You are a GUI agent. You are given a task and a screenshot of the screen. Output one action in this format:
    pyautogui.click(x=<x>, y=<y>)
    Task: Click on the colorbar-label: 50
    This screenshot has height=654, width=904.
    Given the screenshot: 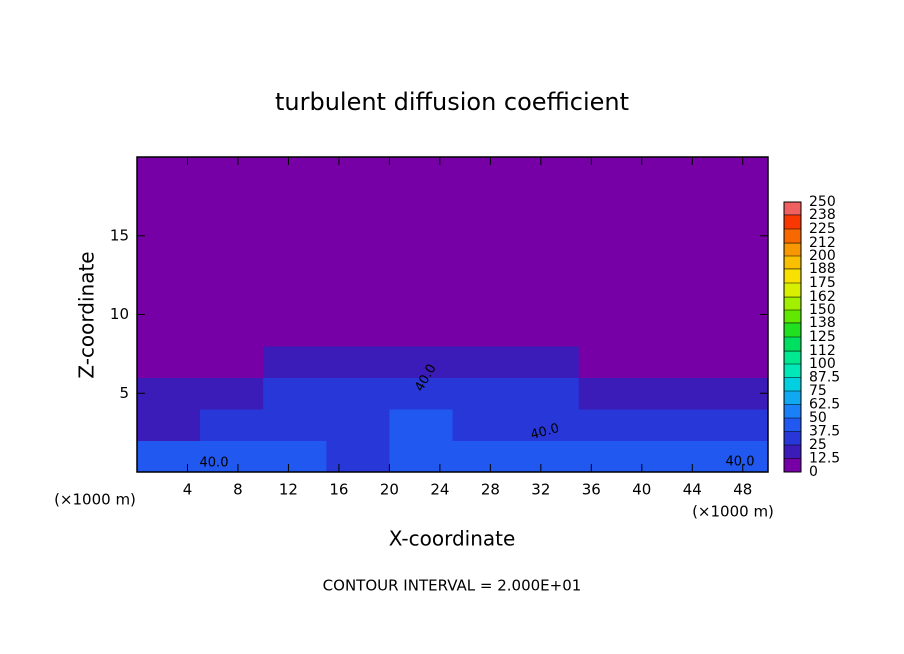 What is the action you would take?
    pyautogui.click(x=818, y=418)
    